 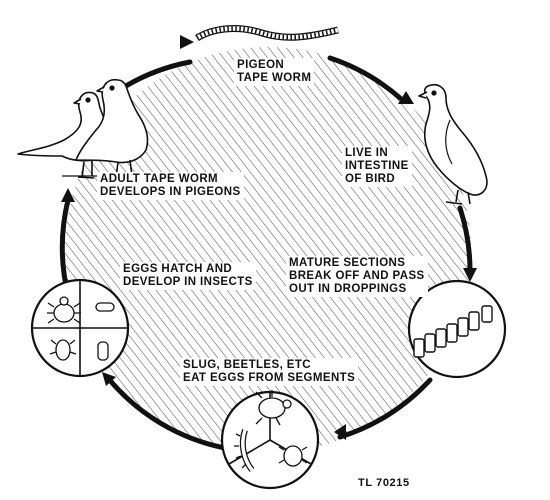 What do you see at coordinates (384, 483) in the screenshot?
I see `figure-code: TL 70215` at bounding box center [384, 483].